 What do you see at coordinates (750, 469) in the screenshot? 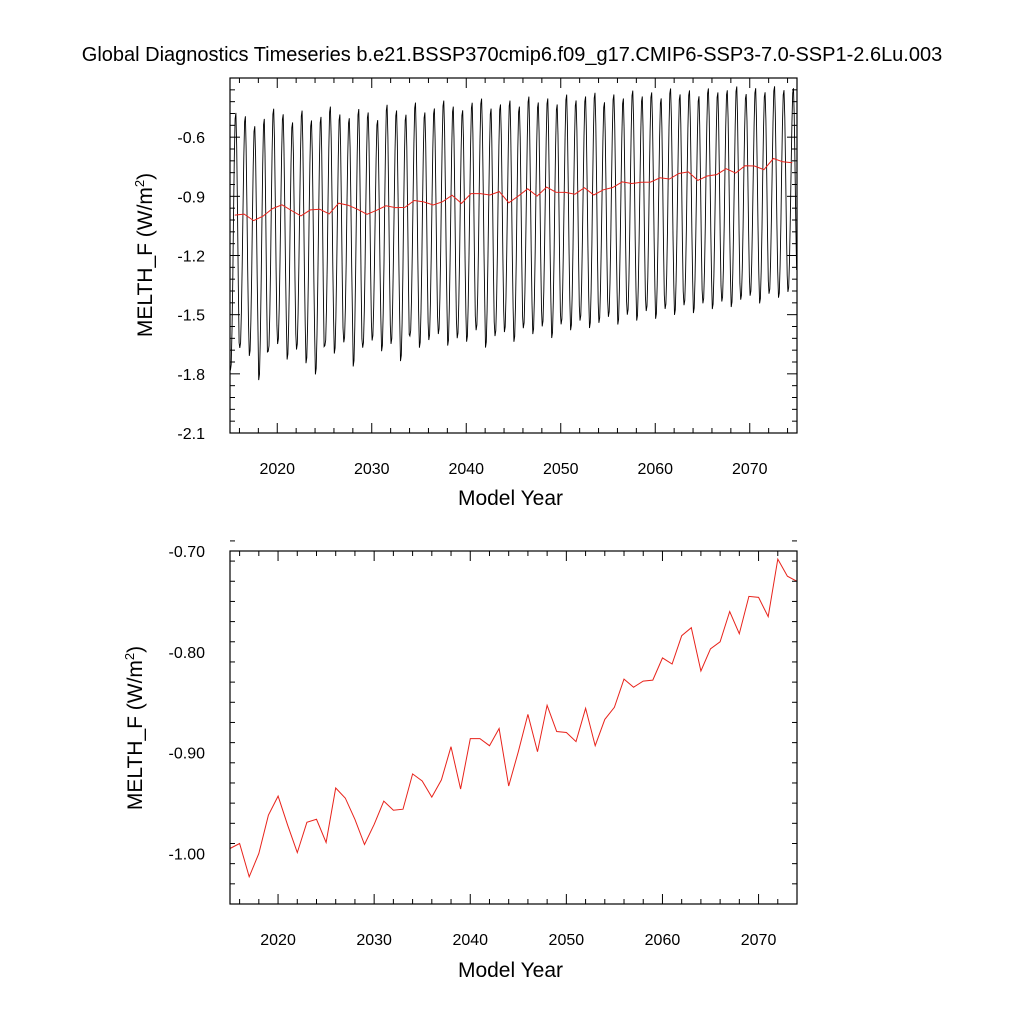
I see `top-x-tick-label: 2070` at bounding box center [750, 469].